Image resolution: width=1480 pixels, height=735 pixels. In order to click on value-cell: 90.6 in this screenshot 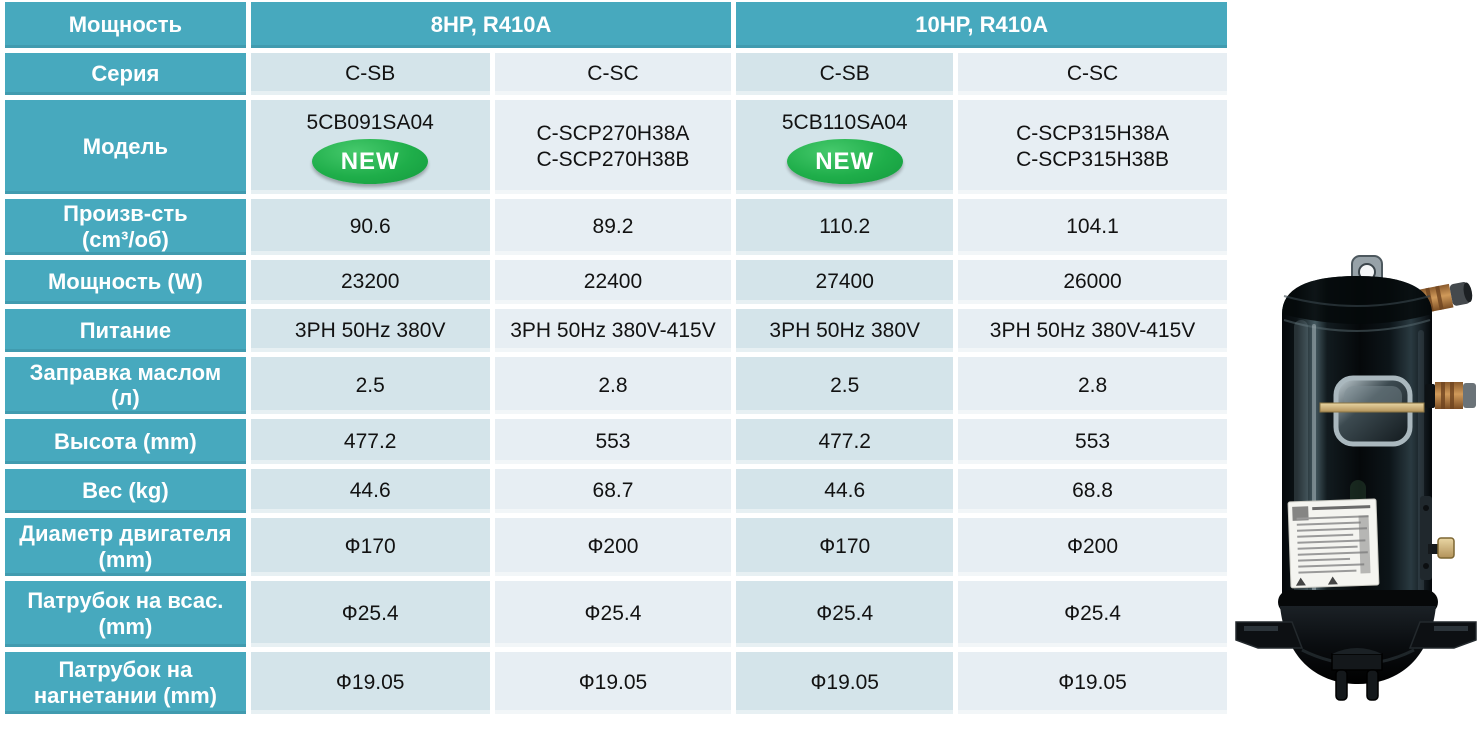, I will do `click(370, 227)`.